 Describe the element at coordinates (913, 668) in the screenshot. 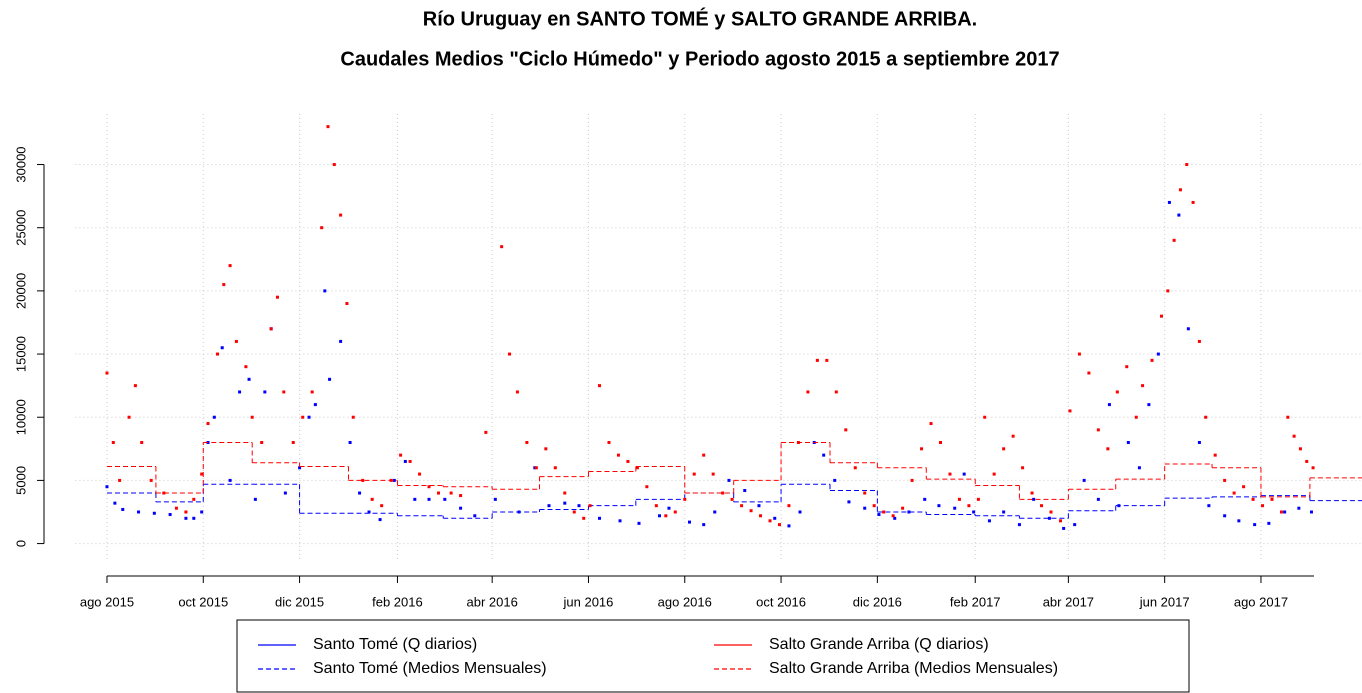

I see `legend-label: Salto Grande Arriba (Medios Mensuales)` at that location.